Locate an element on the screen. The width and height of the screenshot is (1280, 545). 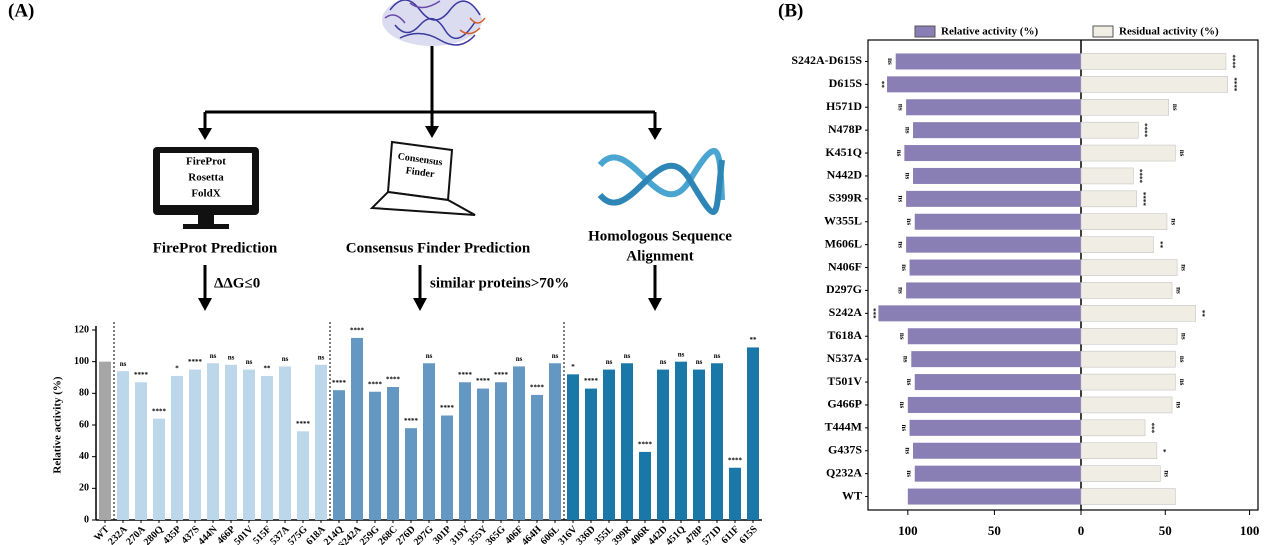
y-tick-label: 100 is located at coordinates (81, 361).